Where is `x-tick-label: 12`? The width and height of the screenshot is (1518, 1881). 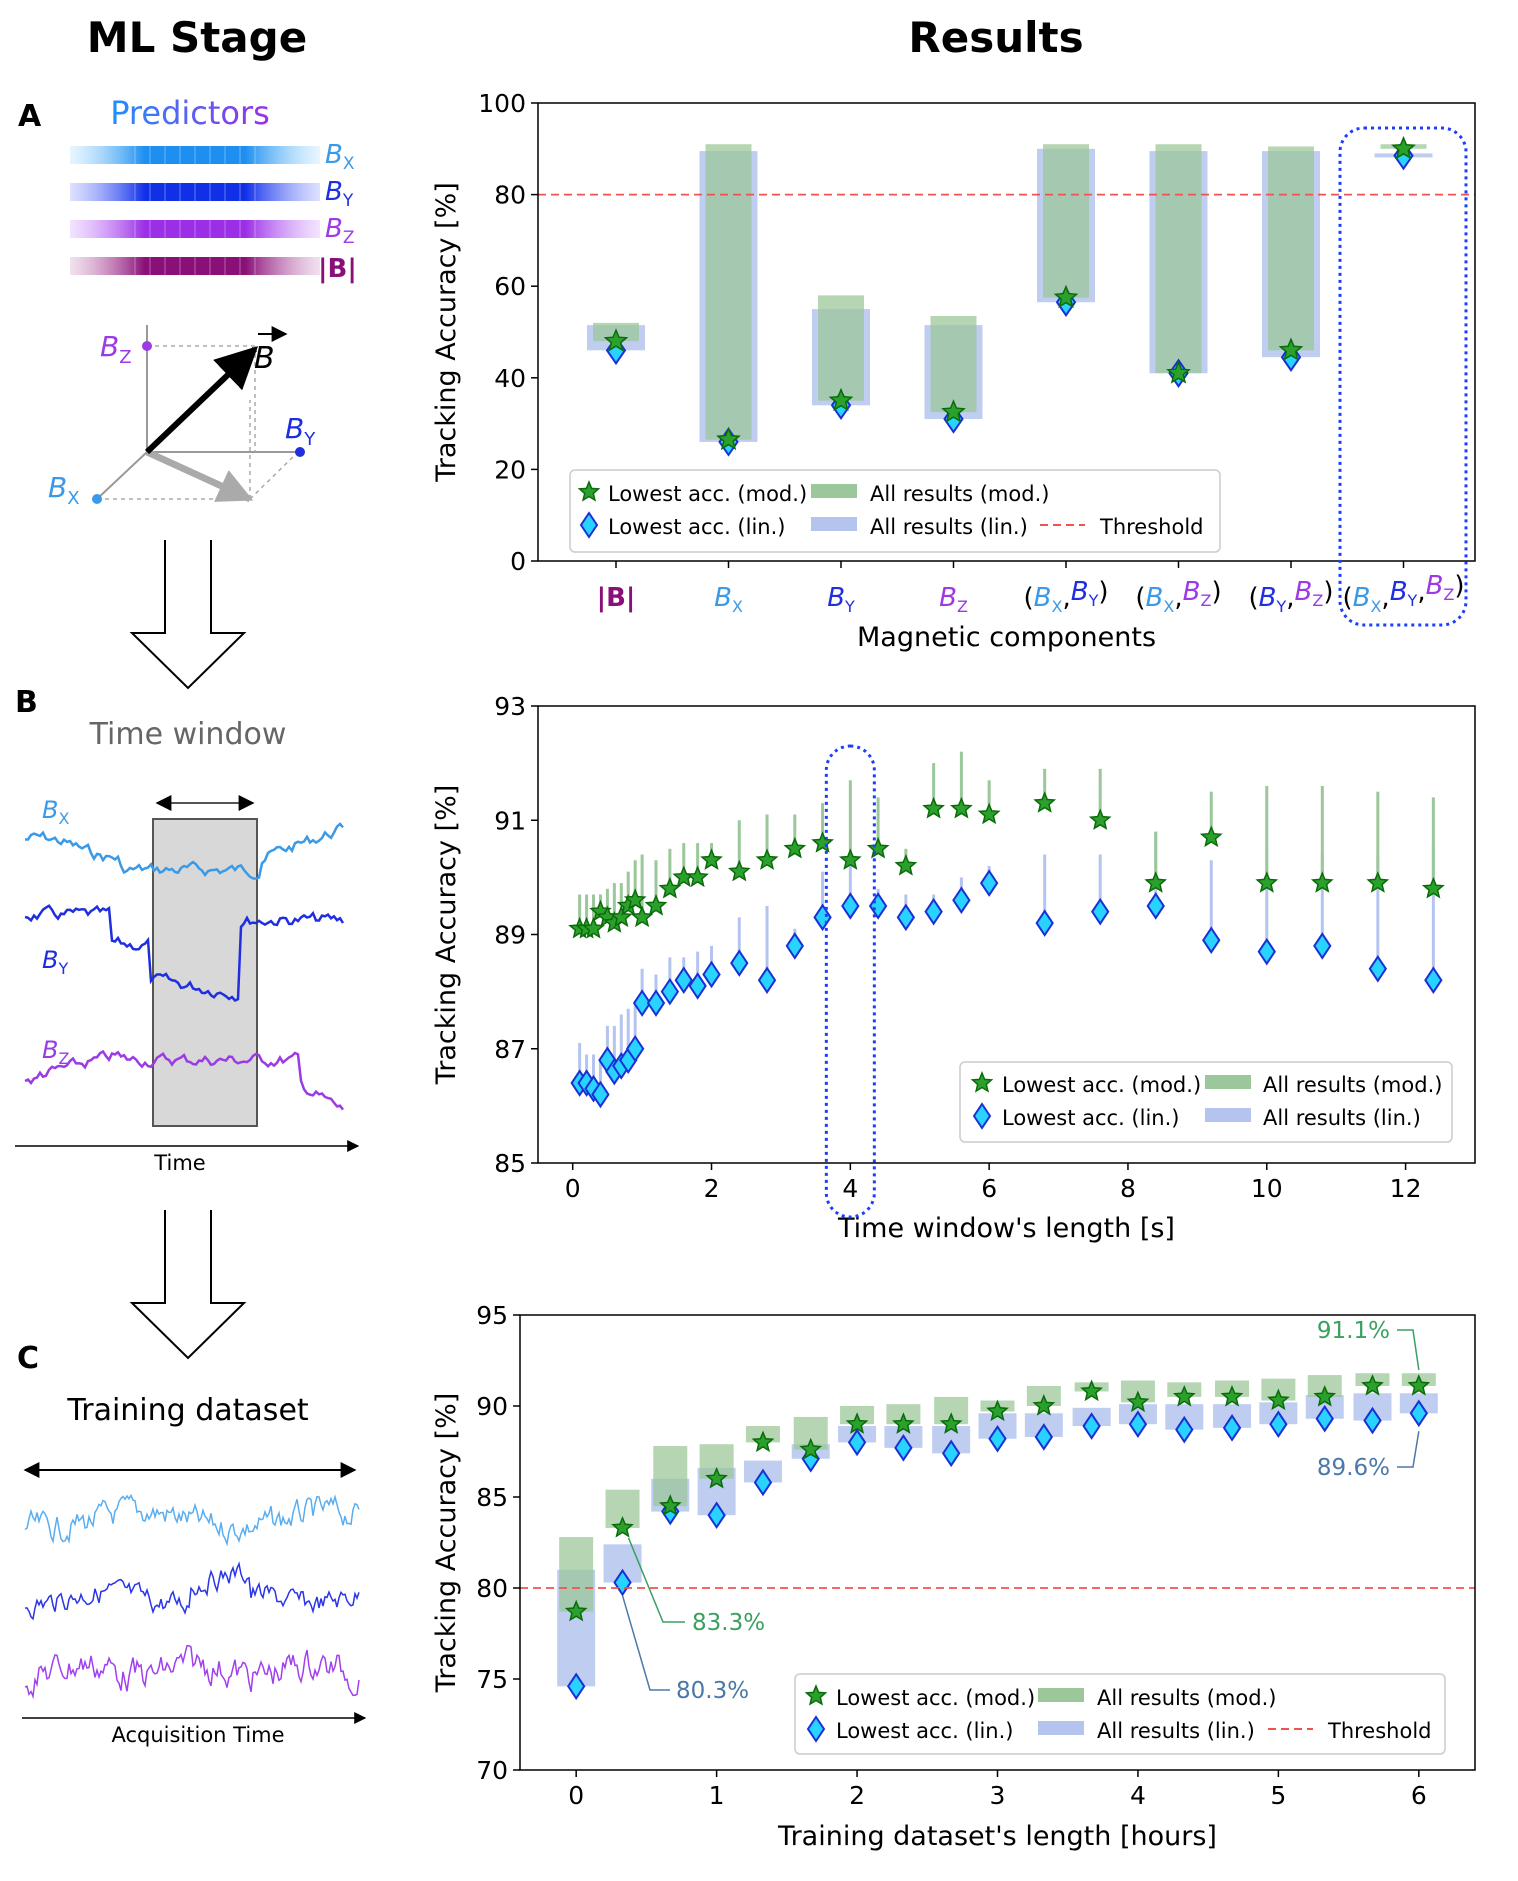 x-tick-label: 12 is located at coordinates (1406, 1188).